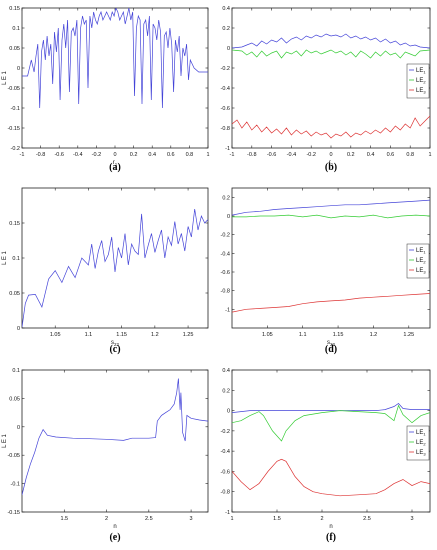  I want to click on legend-label-3: LE3, so click(421, 453).